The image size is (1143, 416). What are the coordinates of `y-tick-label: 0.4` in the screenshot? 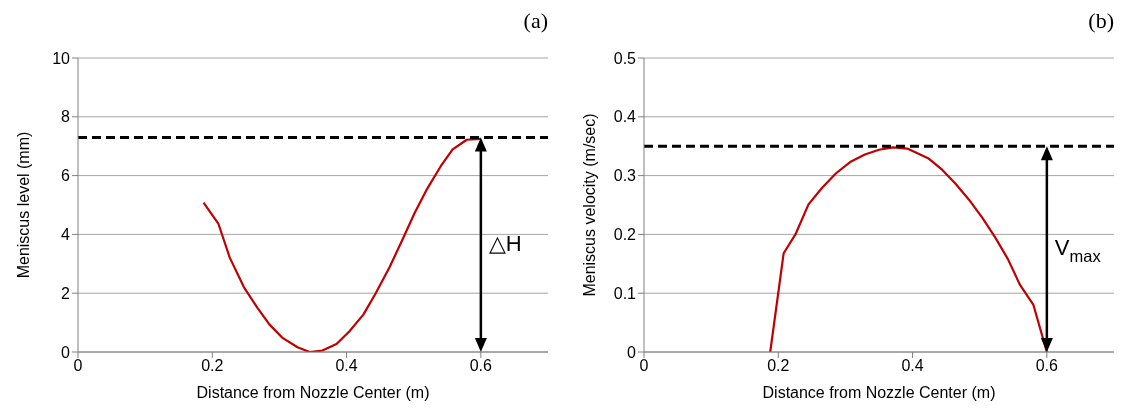 It's located at (625, 117).